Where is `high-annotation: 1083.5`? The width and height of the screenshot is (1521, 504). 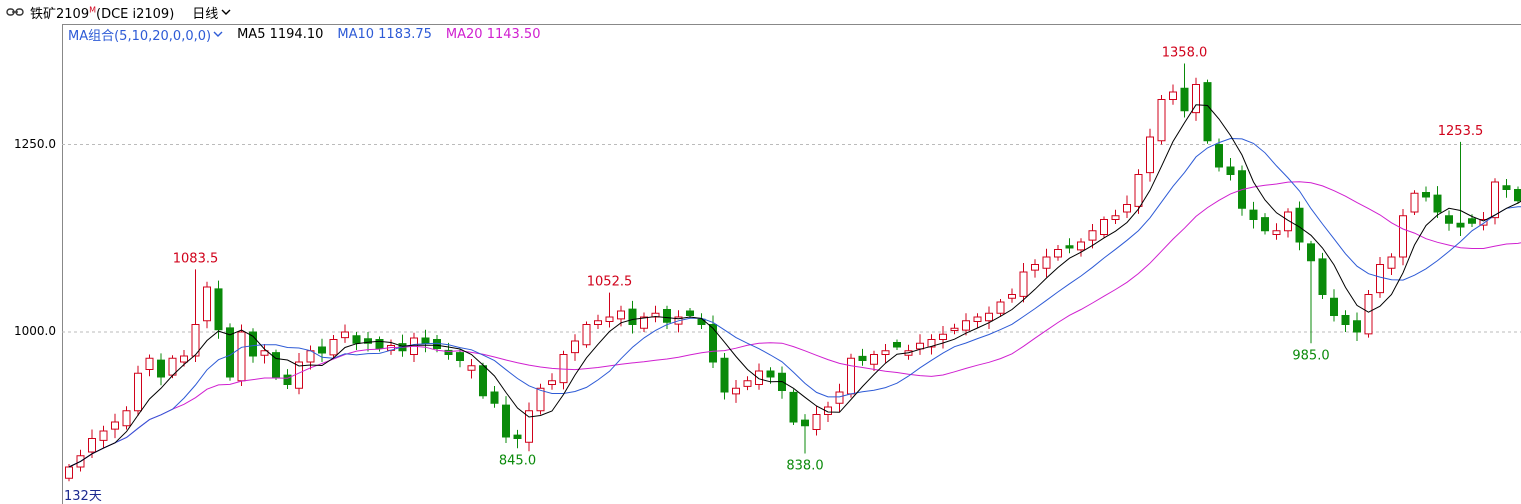 high-annotation: 1083.5 is located at coordinates (196, 258).